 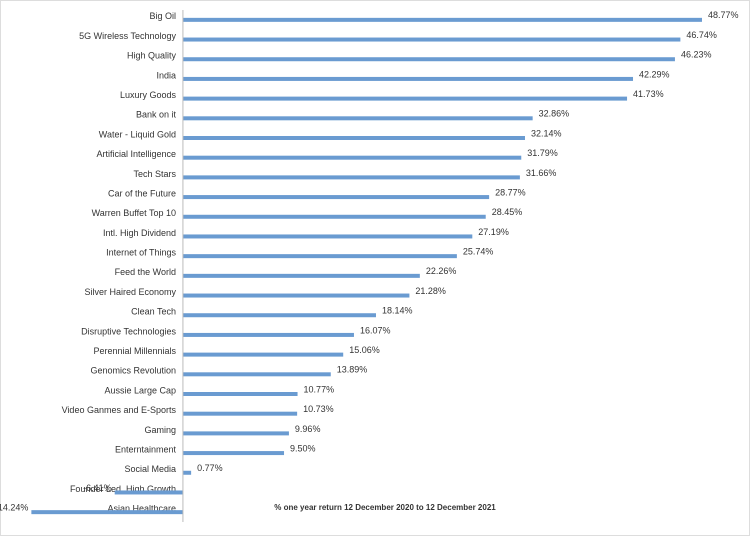 I want to click on value-label: 28.77%, so click(x=510, y=192).